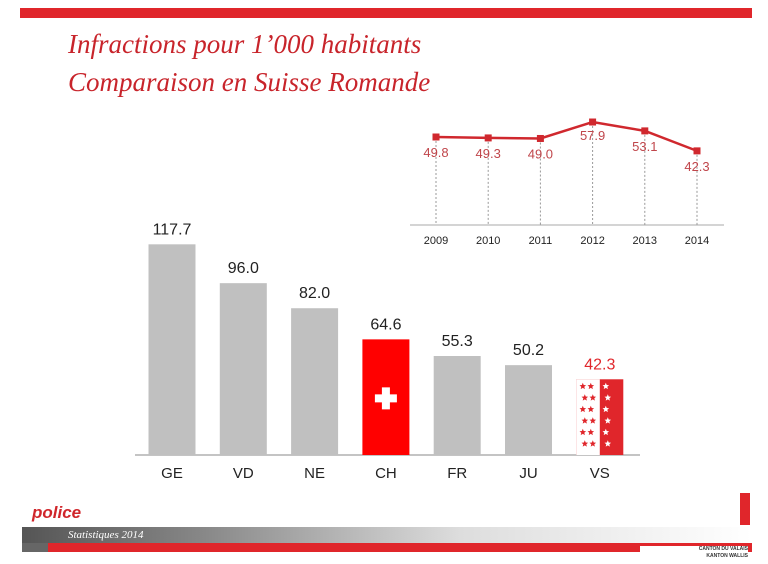 This screenshot has height=564, width=768. Describe the element at coordinates (566, 136) in the screenshot. I see `trend-line` at that location.